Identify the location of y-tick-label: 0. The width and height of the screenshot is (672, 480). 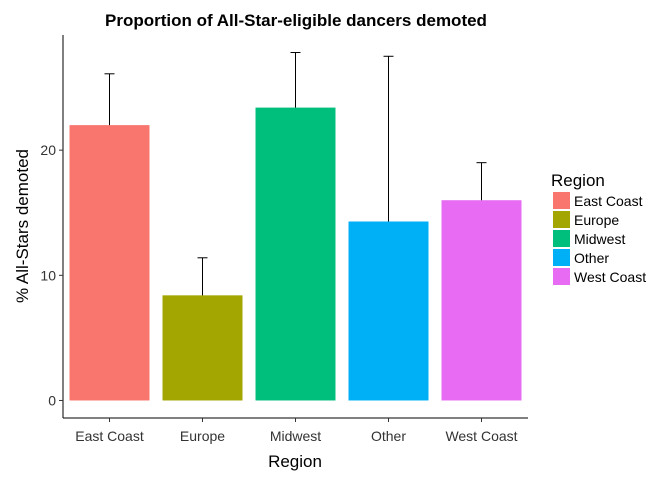
(52, 400).